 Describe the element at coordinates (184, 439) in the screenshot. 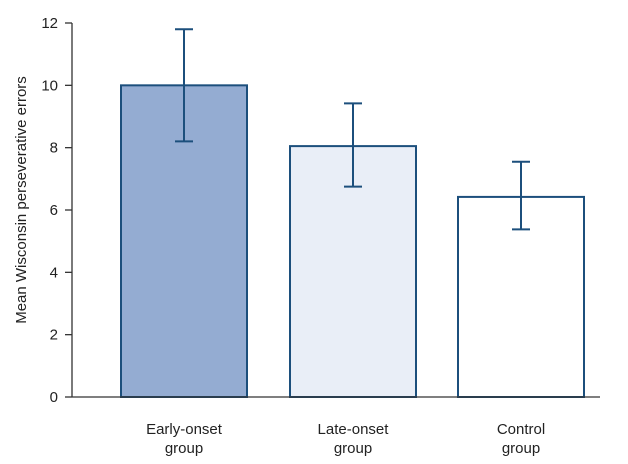

I see `x-category-label: Early-onset group` at that location.